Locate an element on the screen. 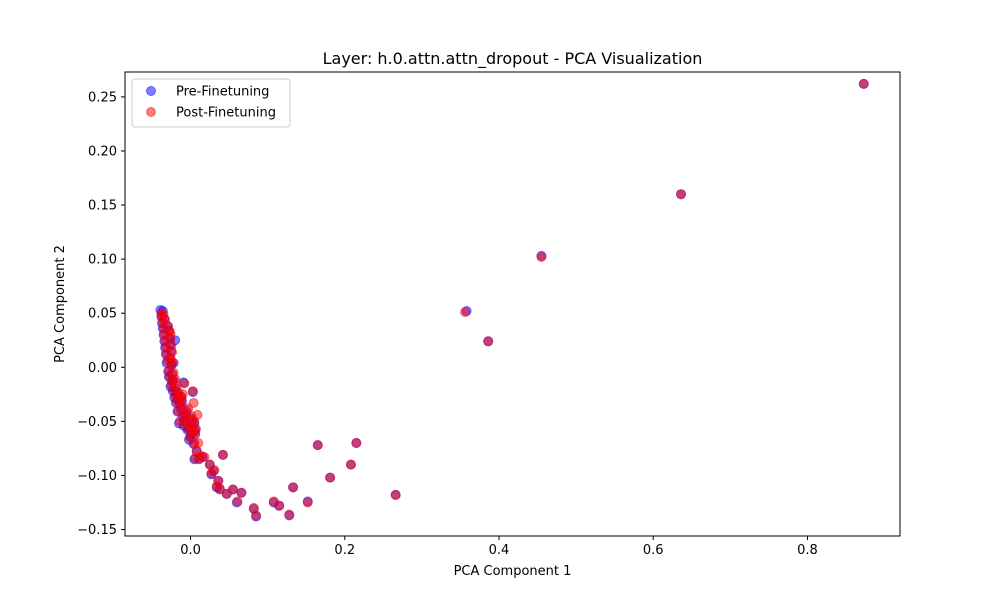  legend-box is located at coordinates (211, 103).